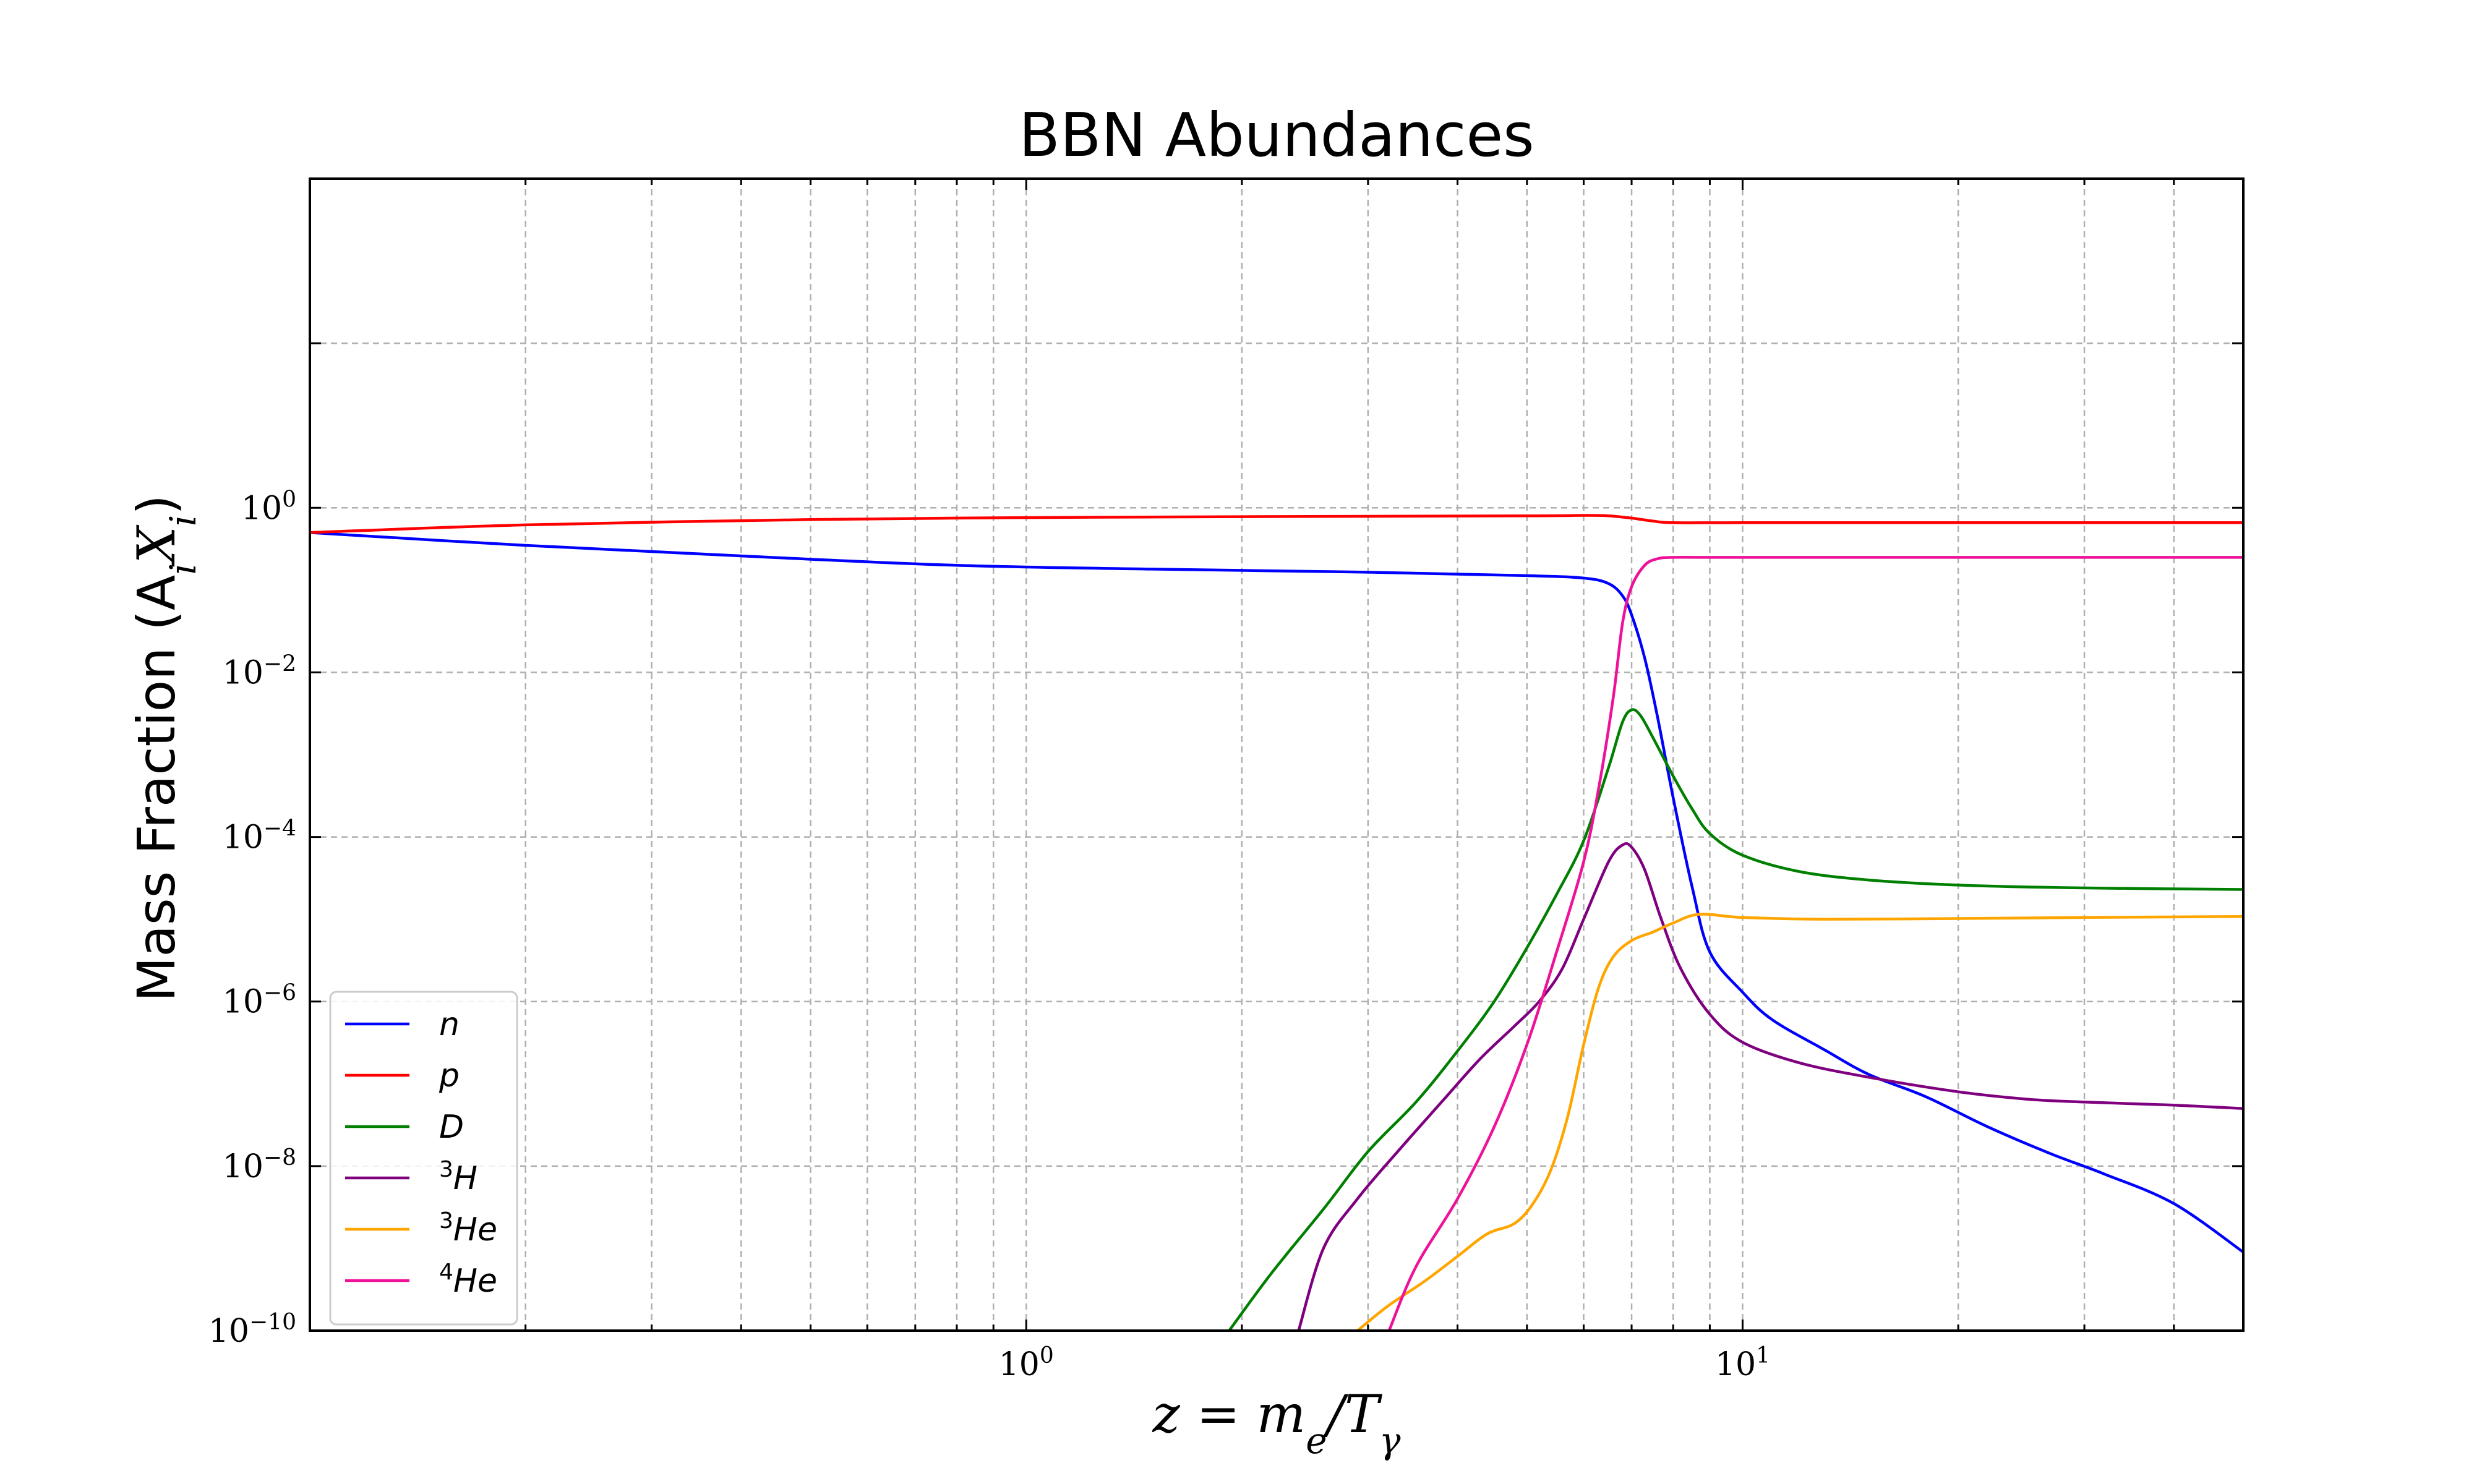 This screenshot has height=1484, width=2474. Describe the element at coordinates (1276, 524) in the screenshot. I see `series-line-p` at that location.